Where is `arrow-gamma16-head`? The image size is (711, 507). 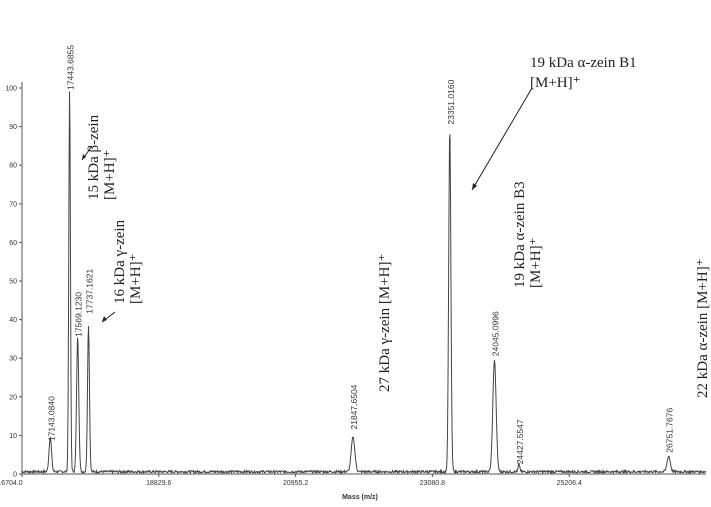
arrow-gamma16-head is located at coordinates (104, 319).